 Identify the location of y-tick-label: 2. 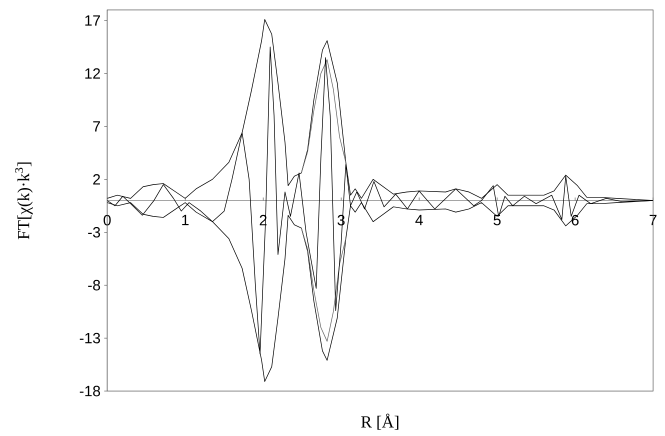
(96, 179).